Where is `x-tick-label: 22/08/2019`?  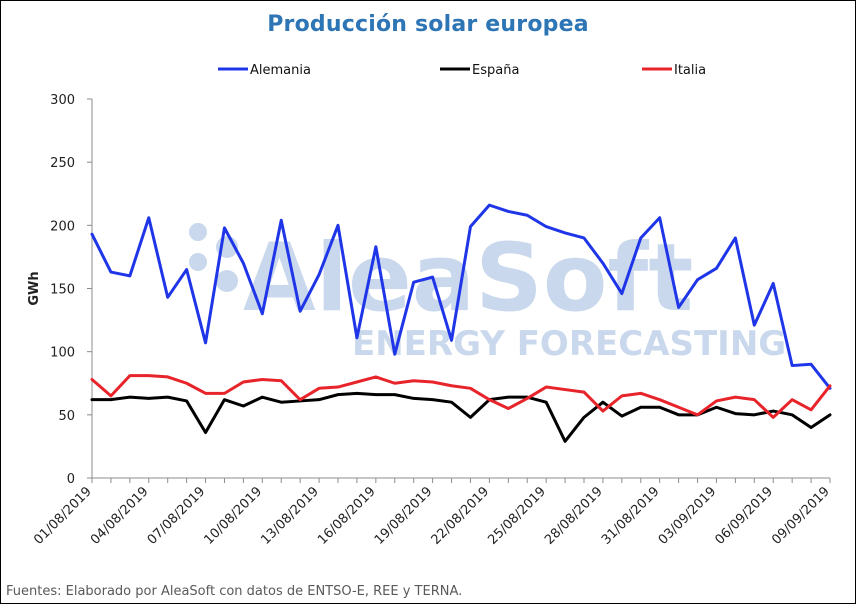
x-tick-label: 22/08/2019 is located at coordinates (461, 516).